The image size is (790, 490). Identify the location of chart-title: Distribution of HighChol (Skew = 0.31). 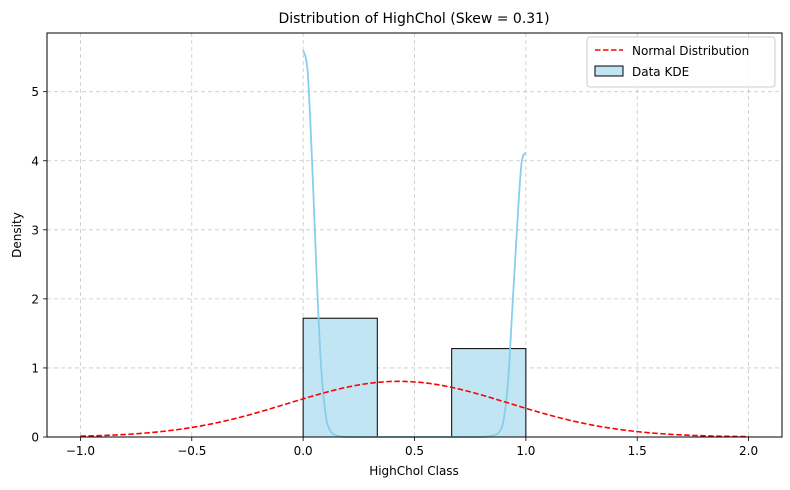
(413, 19).